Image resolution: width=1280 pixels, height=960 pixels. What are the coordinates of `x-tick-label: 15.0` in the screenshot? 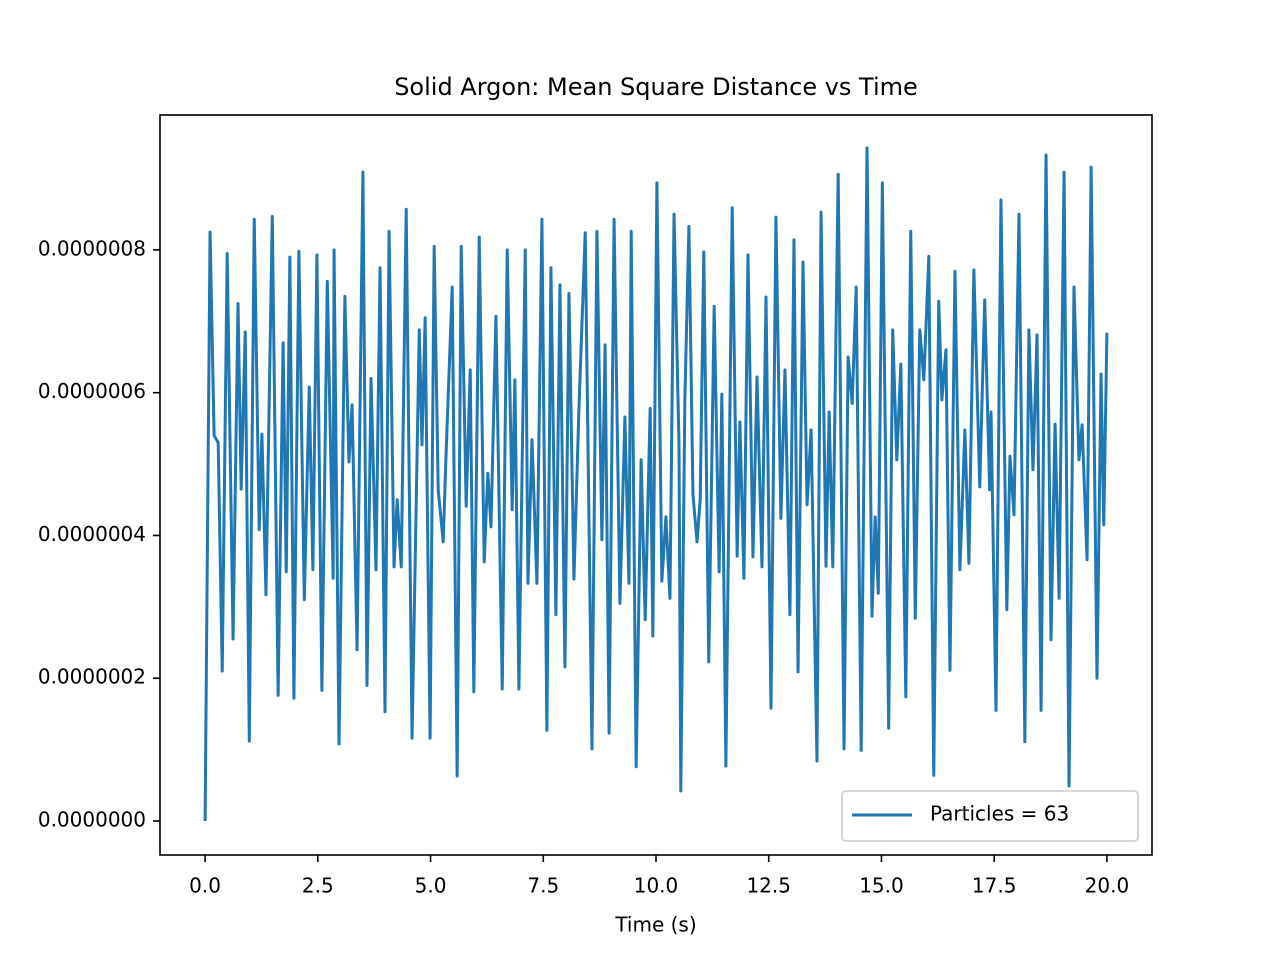 It's located at (881, 886).